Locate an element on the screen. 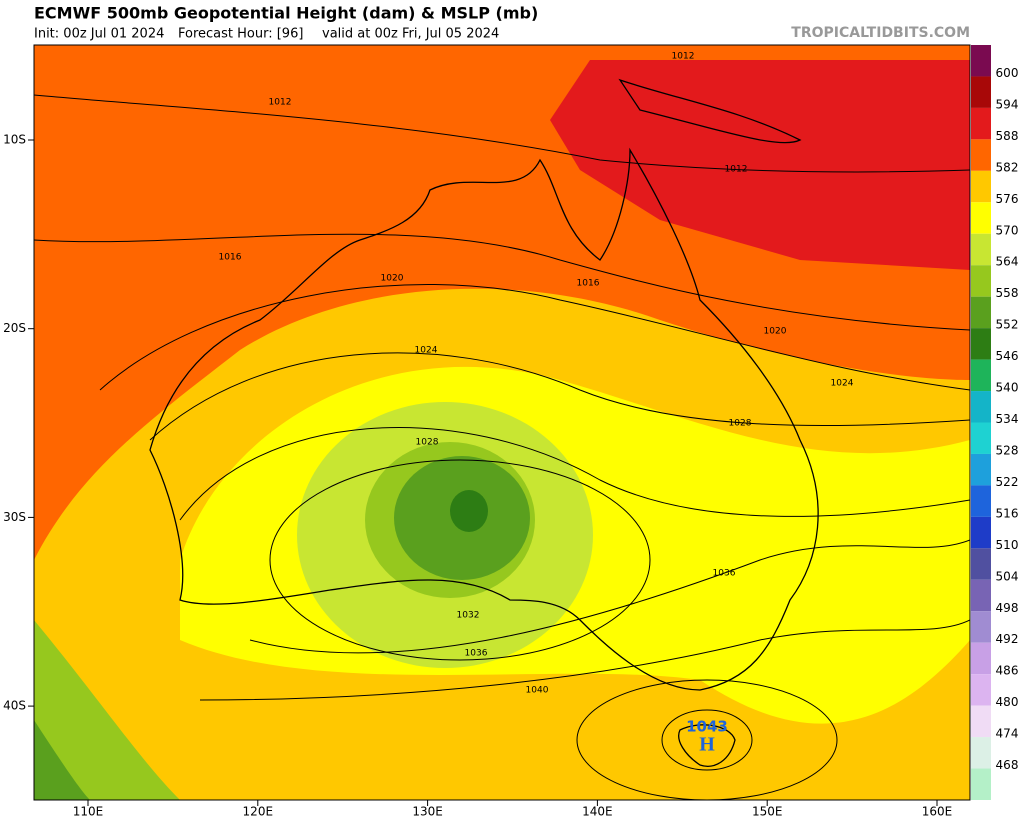 The image size is (1024, 824). high-pressure-value: 1043 is located at coordinates (707, 727).